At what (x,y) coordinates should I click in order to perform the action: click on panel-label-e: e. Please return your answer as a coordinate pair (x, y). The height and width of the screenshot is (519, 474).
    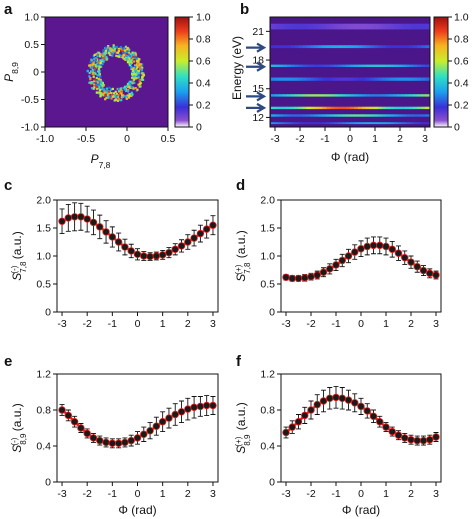
    Looking at the image, I should click on (8, 361).